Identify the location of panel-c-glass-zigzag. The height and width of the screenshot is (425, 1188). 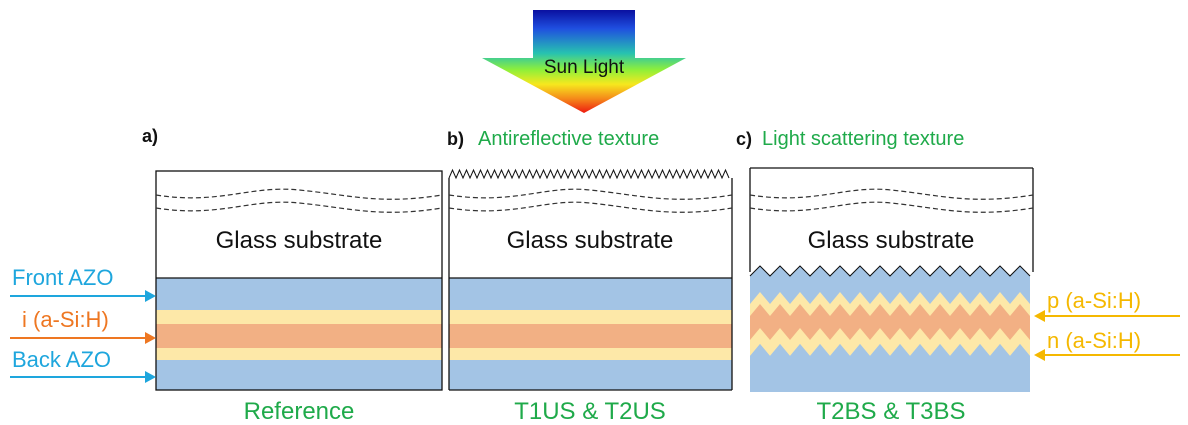
(890, 271).